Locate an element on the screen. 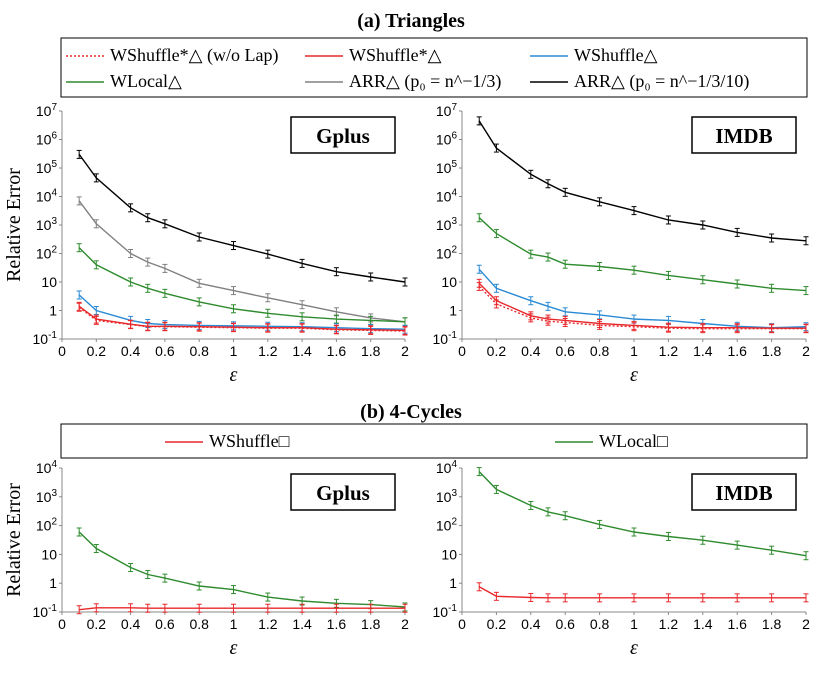 The image size is (822, 677). legend-a-label-3: WLocal△ is located at coordinates (146, 81).